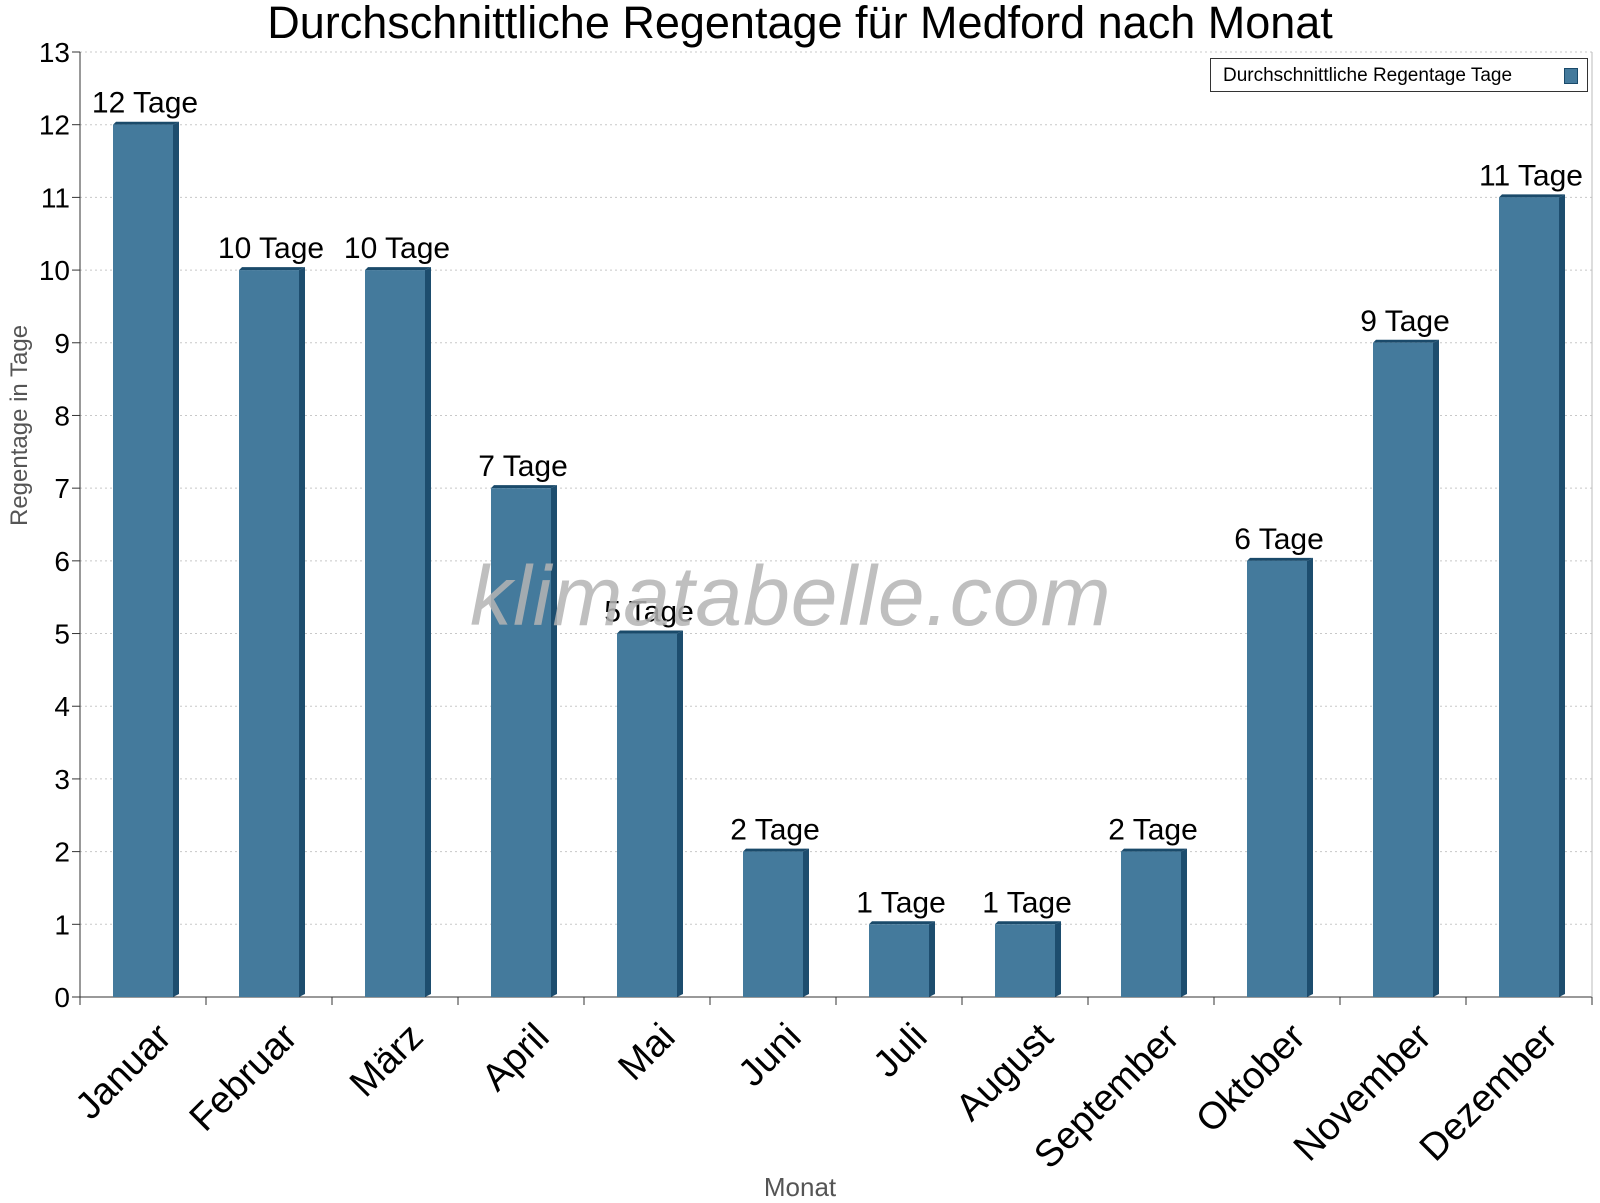 The height and width of the screenshot is (1203, 1600). Describe the element at coordinates (62, 779) in the screenshot. I see `y-tick-label: 3` at that location.